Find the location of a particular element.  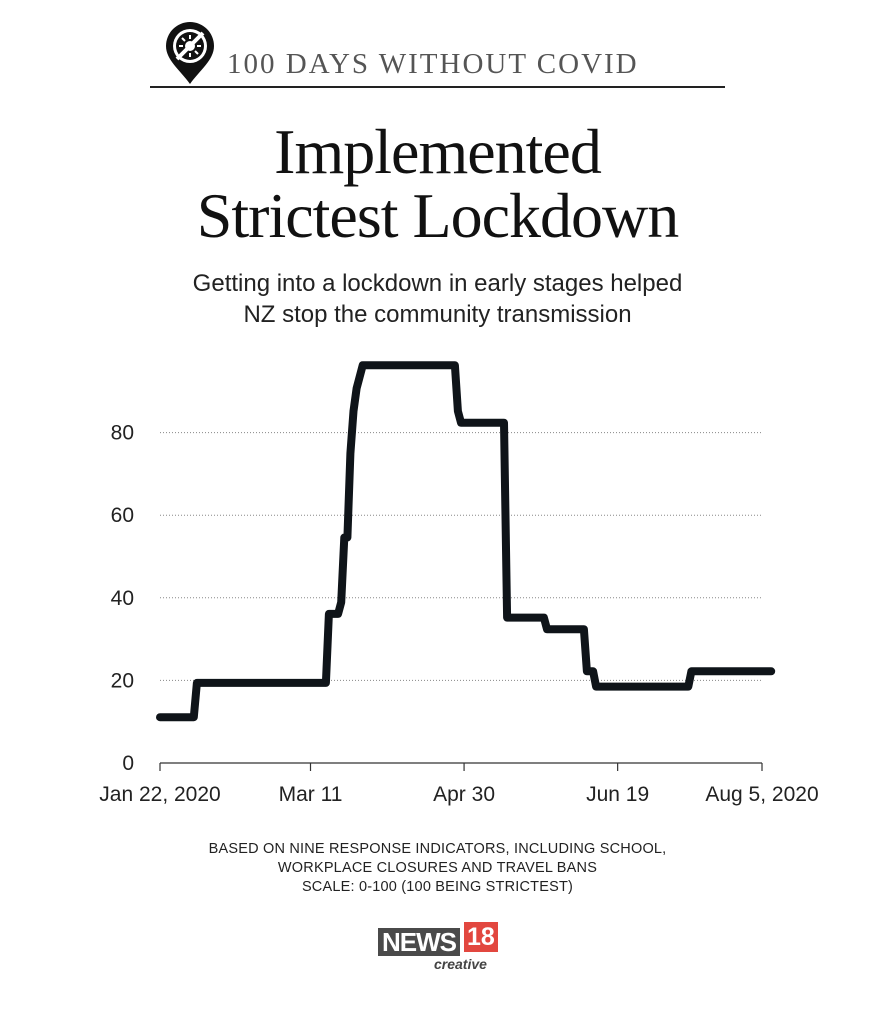

footnote-line-3: SCALE: 0-100 (100 BEING STRICTEST) is located at coordinates (437, 887).